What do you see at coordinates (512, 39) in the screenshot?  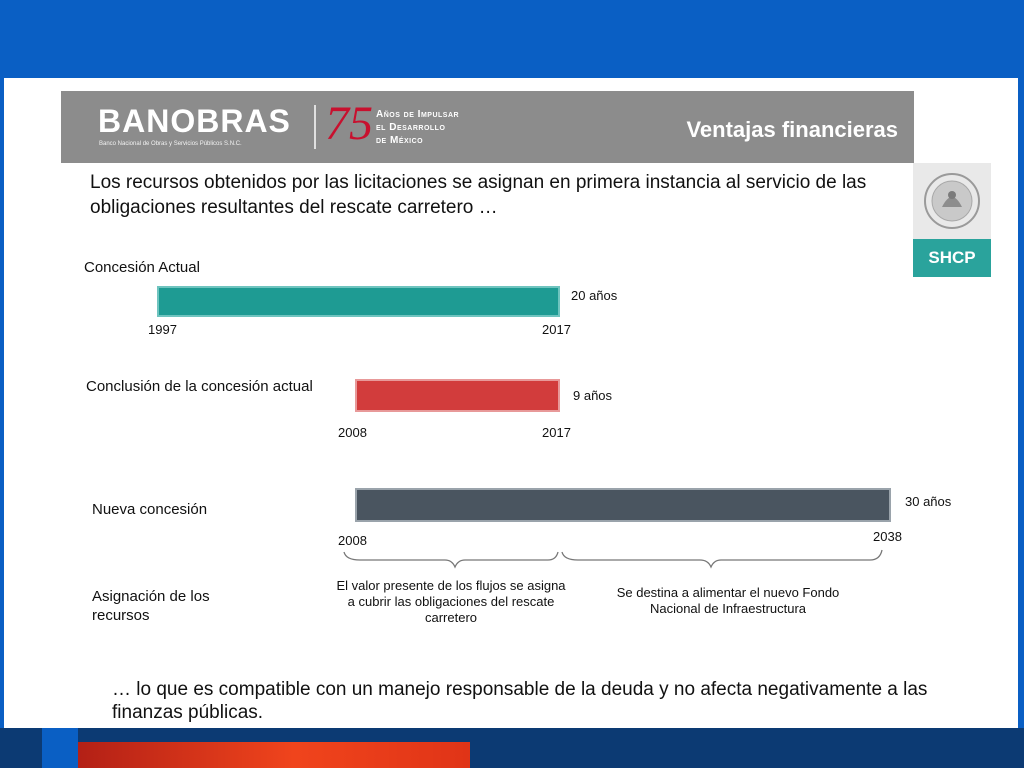 I see `top-band` at bounding box center [512, 39].